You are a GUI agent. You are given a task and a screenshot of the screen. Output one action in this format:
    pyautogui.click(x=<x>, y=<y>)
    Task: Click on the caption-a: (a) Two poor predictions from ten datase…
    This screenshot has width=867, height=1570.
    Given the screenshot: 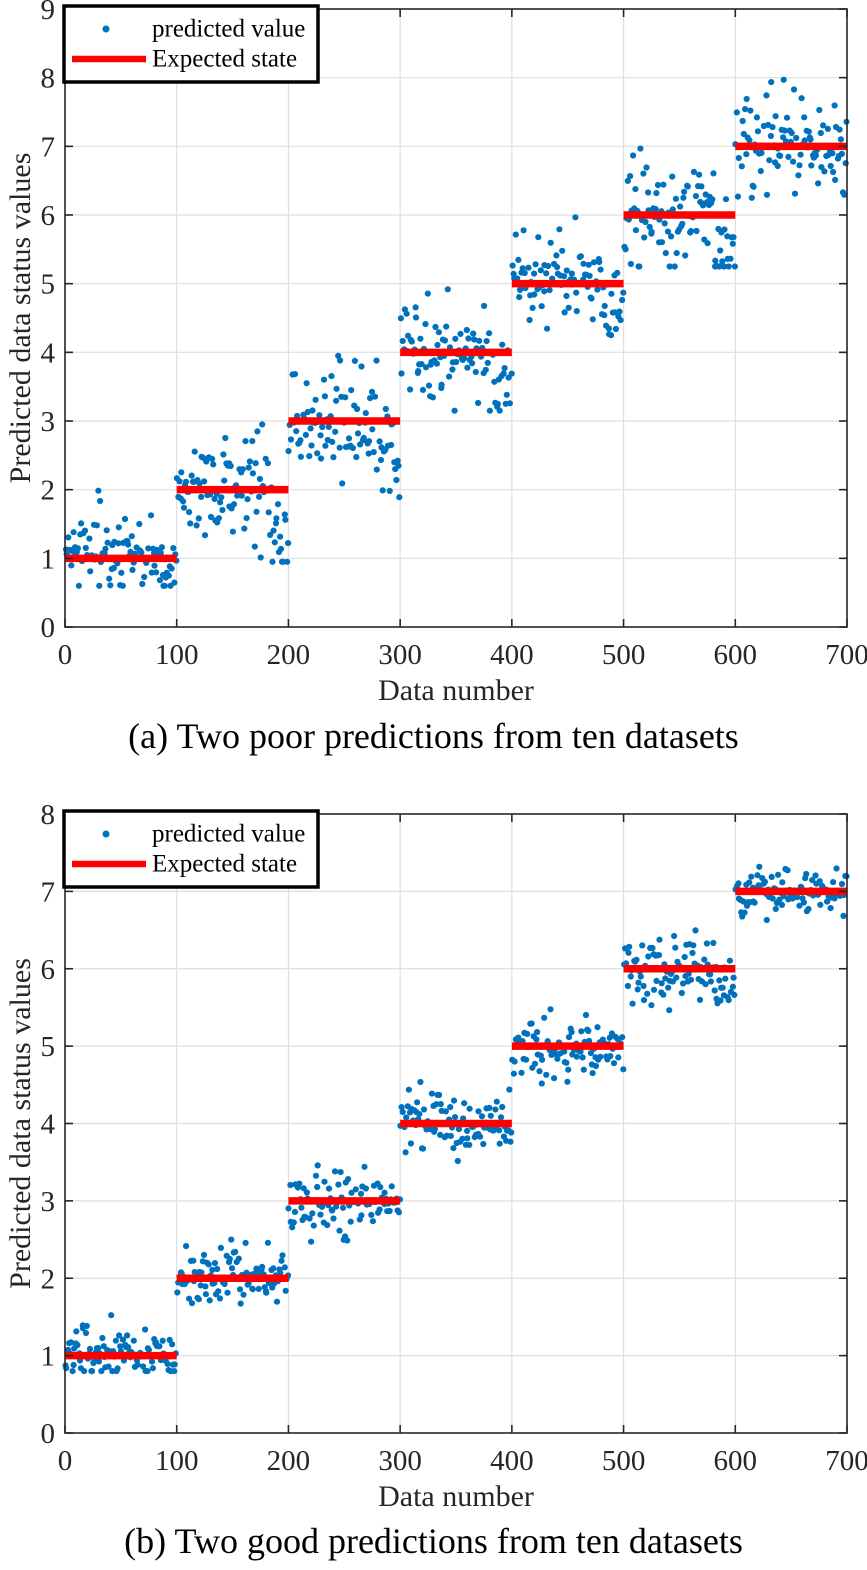 What is the action you would take?
    pyautogui.click(x=433, y=736)
    